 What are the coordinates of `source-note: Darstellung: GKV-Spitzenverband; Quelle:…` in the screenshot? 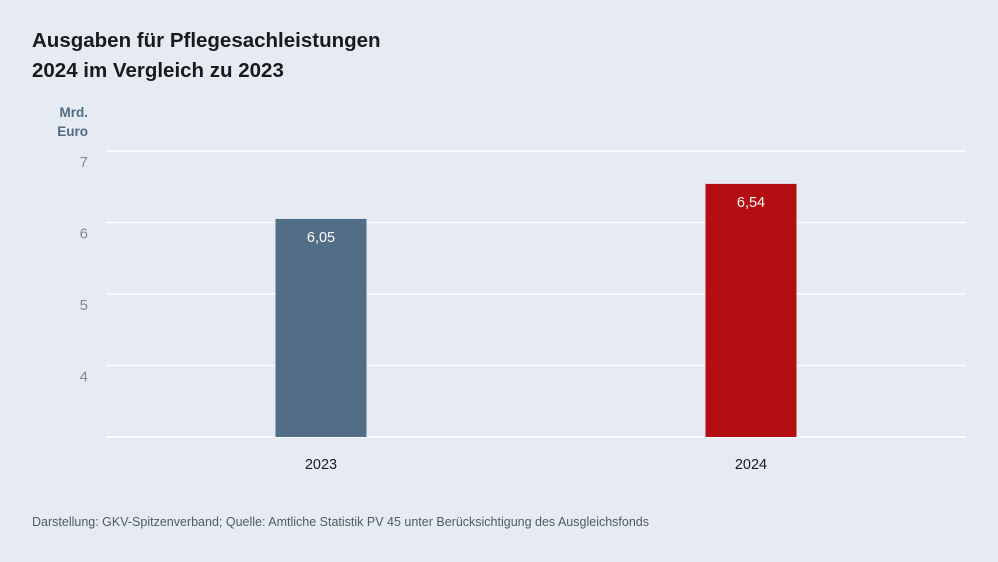 It's located at (340, 522).